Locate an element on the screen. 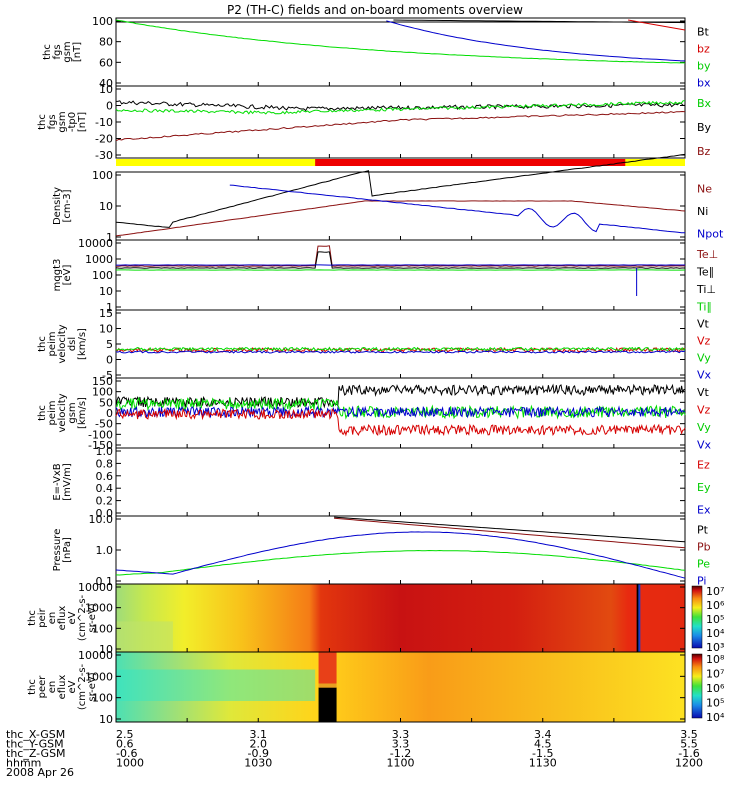 The image size is (750, 800). xaxis-value: 1200 is located at coordinates (689, 763).